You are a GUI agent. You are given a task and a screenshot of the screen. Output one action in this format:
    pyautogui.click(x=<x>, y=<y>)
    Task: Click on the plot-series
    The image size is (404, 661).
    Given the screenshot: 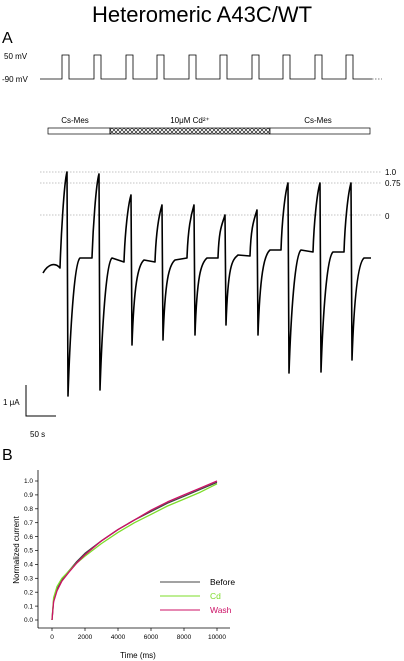 What is the action you would take?
    pyautogui.click(x=134, y=550)
    